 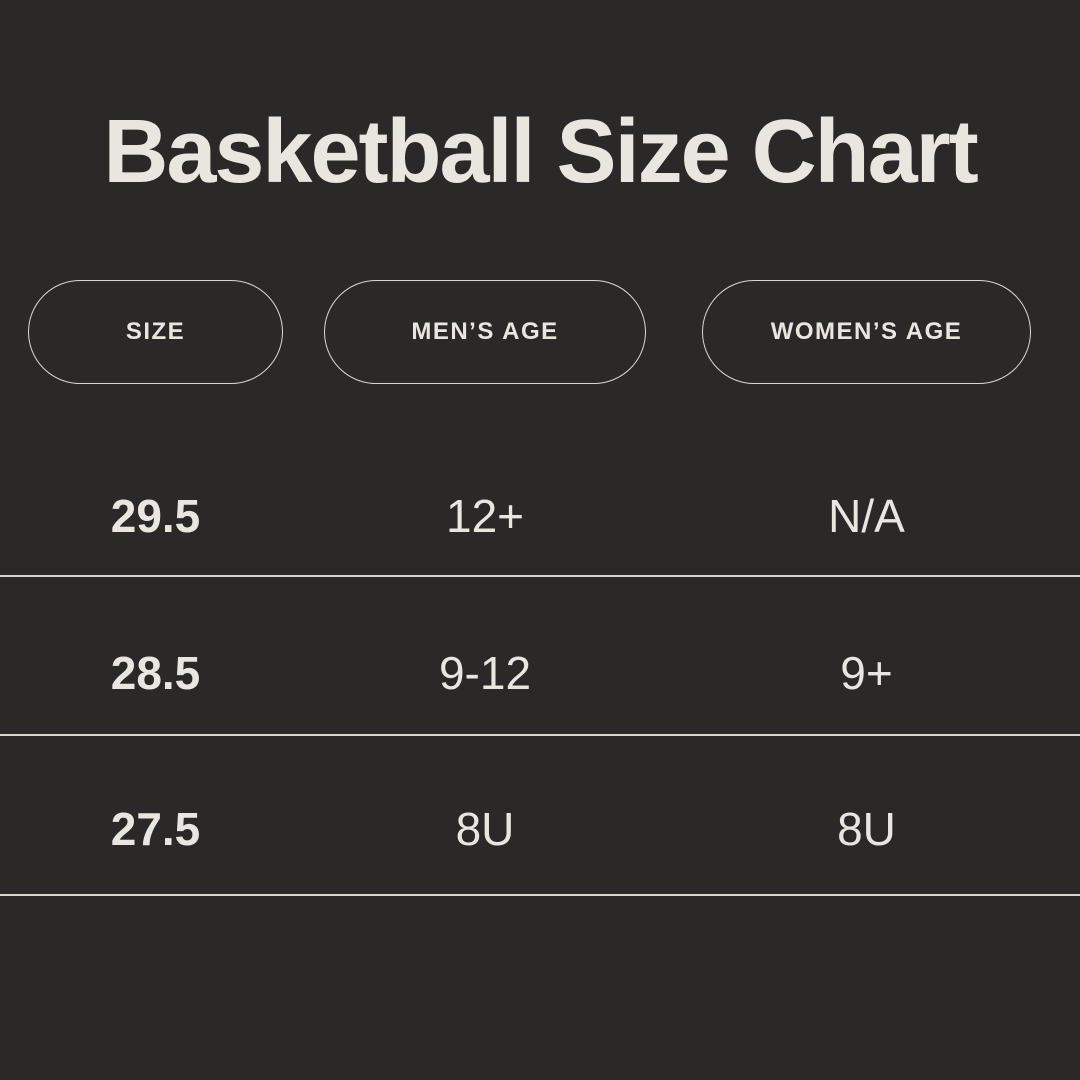 I want to click on cell-womens-age: N/A, so click(x=866, y=516).